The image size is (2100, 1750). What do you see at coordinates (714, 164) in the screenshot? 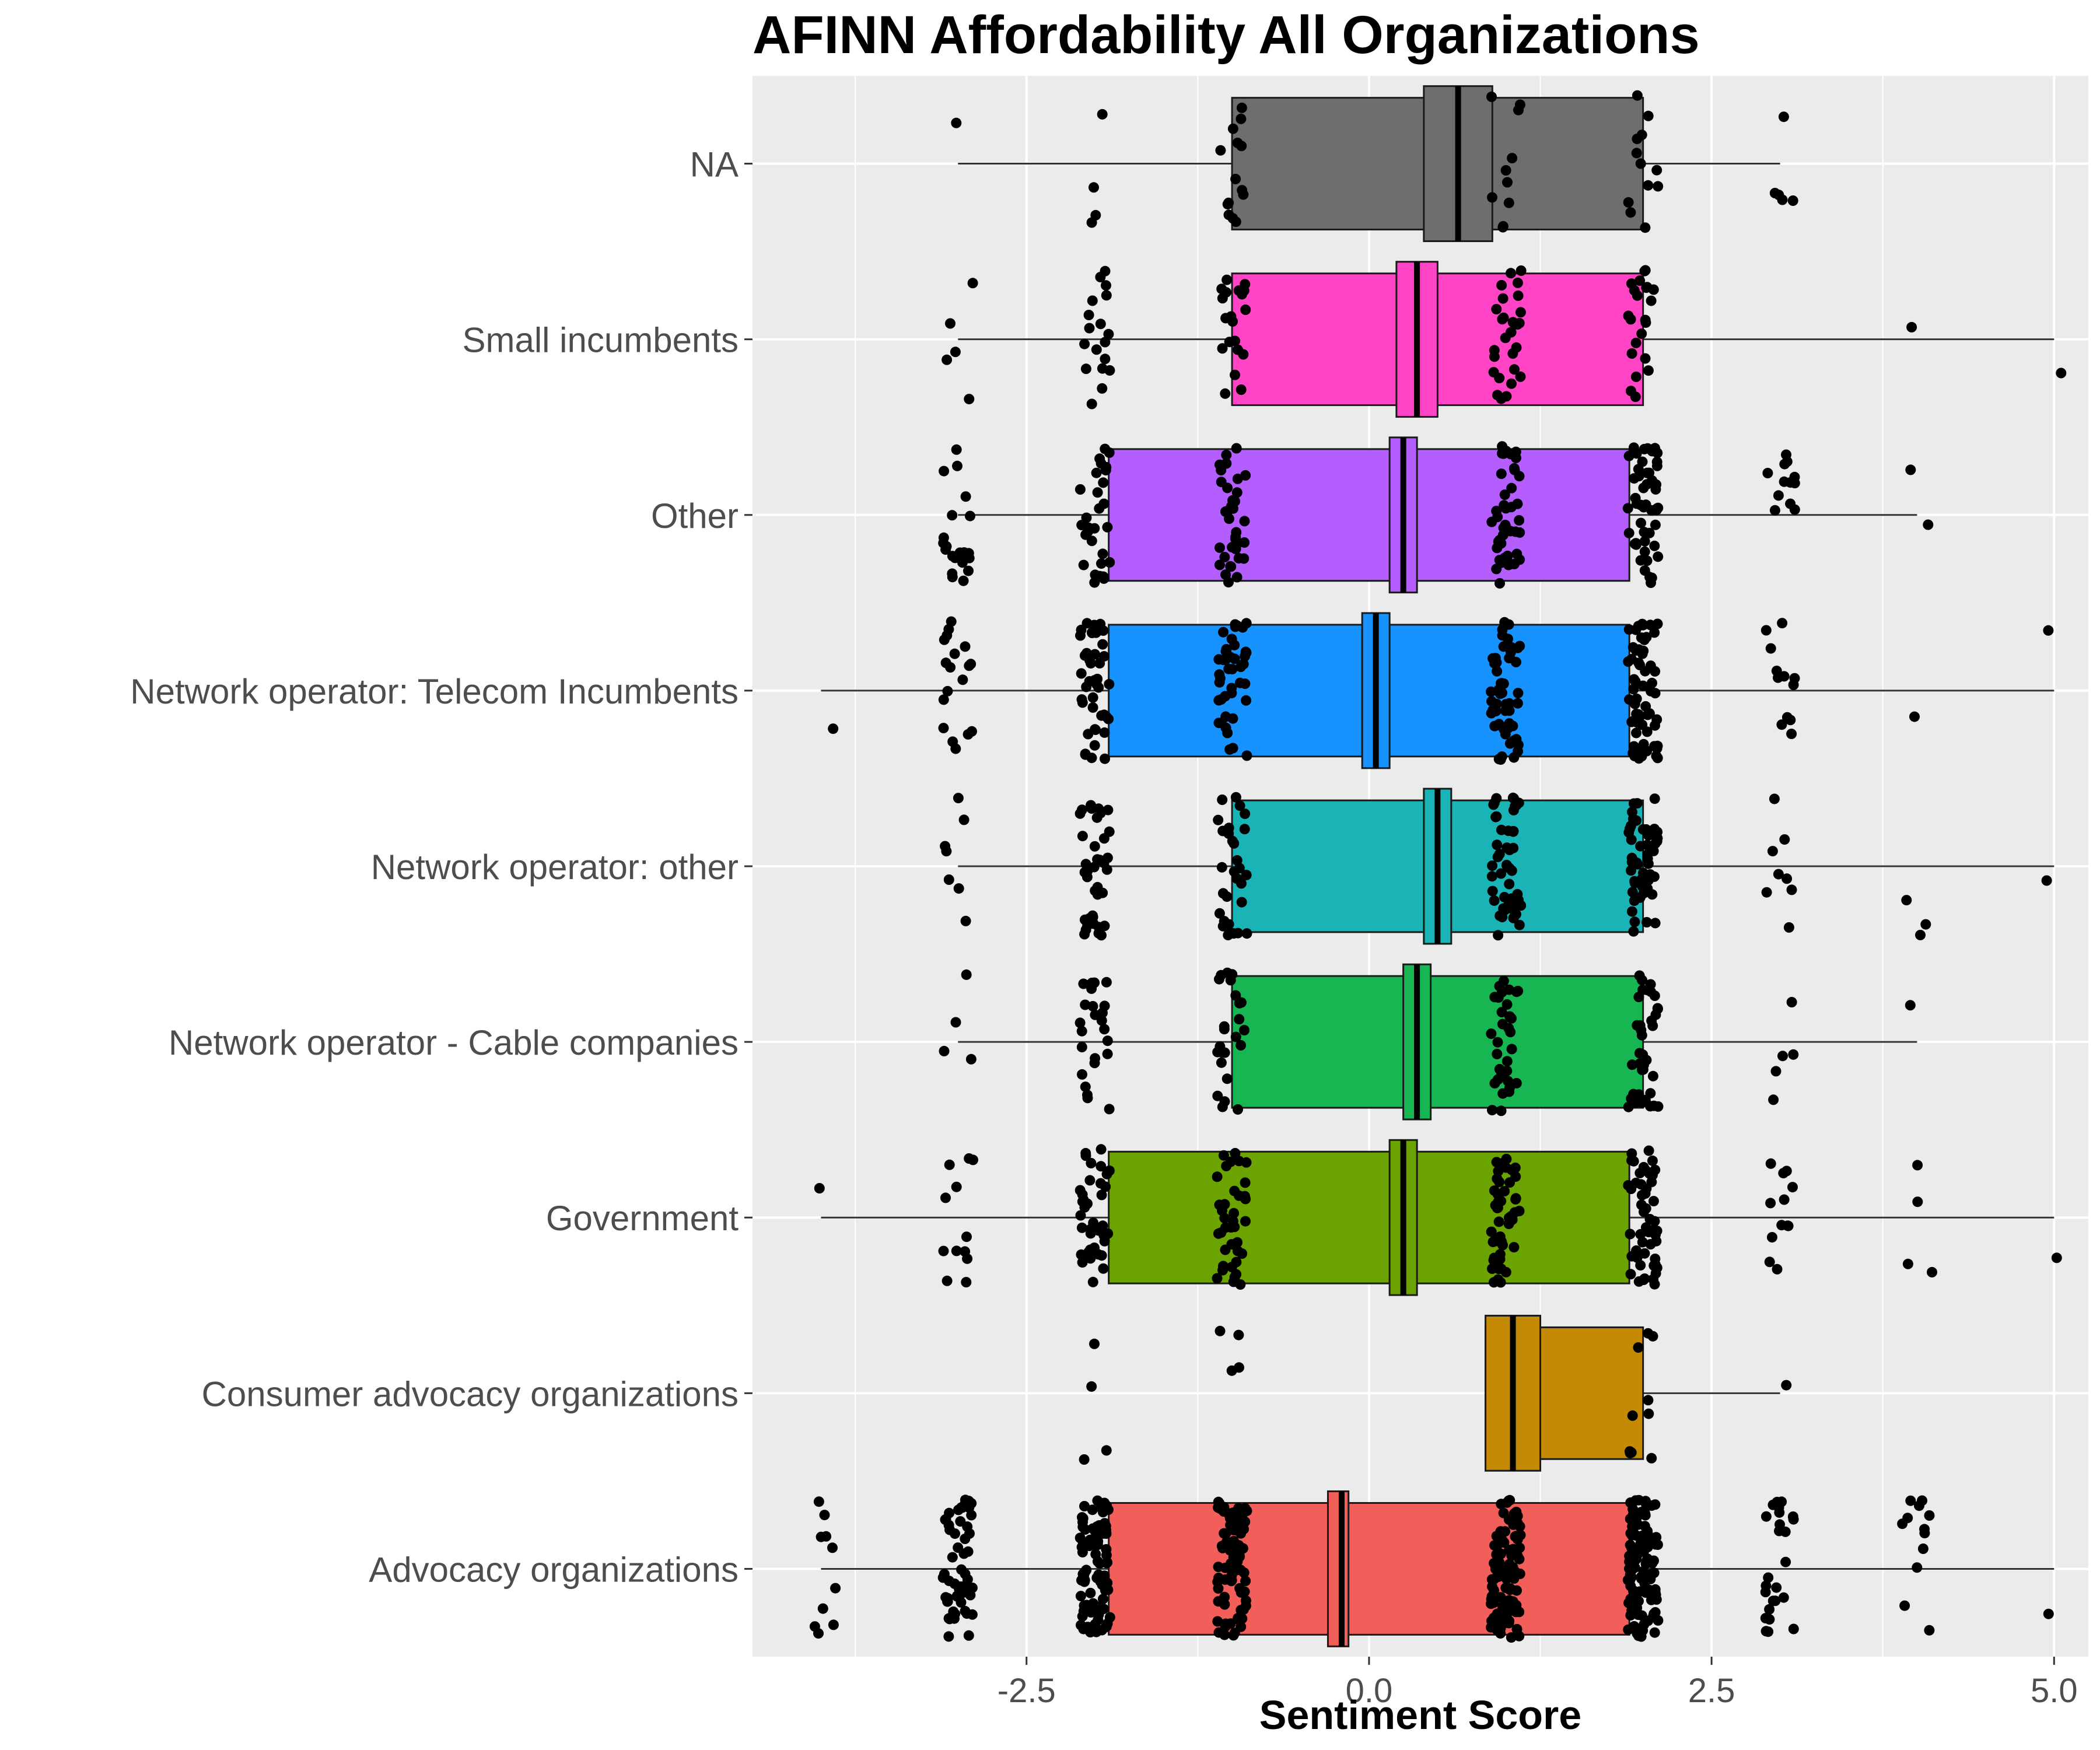
I see `y-tick-label: NA` at bounding box center [714, 164].